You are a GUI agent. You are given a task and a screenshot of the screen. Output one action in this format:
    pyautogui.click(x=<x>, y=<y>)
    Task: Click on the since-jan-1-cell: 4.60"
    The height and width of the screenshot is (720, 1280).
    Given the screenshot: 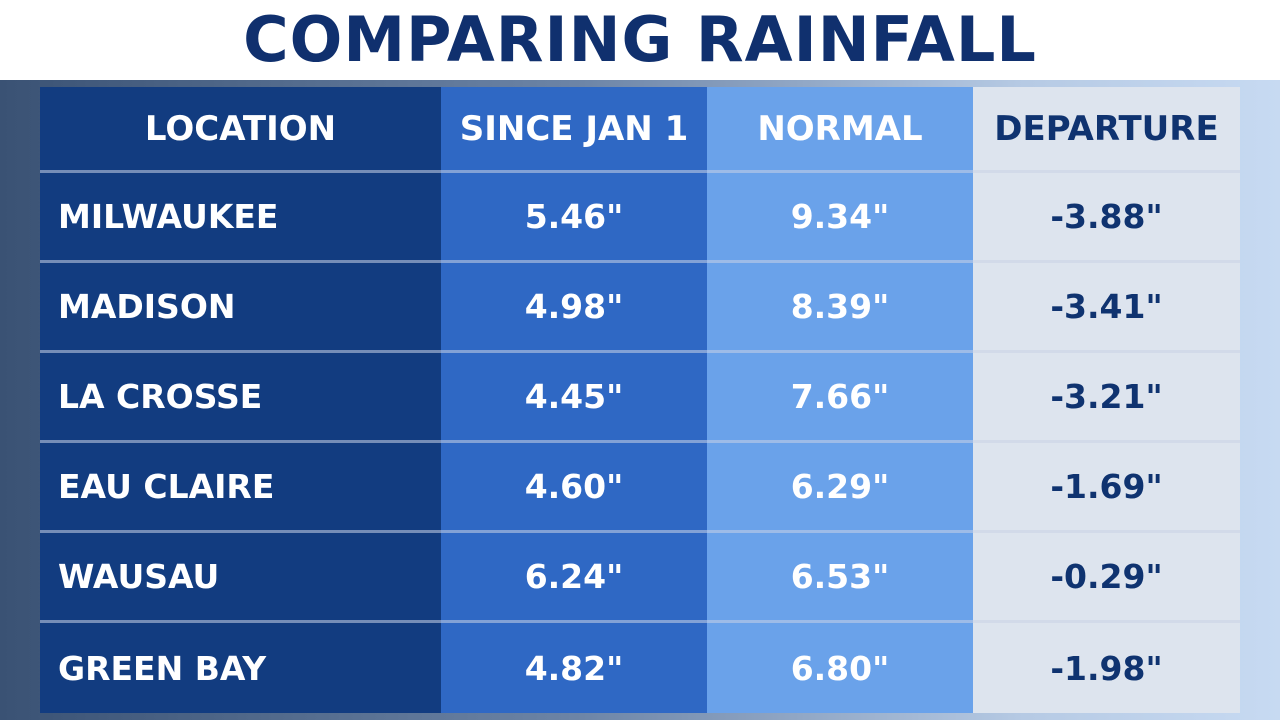 What is the action you would take?
    pyautogui.click(x=574, y=488)
    